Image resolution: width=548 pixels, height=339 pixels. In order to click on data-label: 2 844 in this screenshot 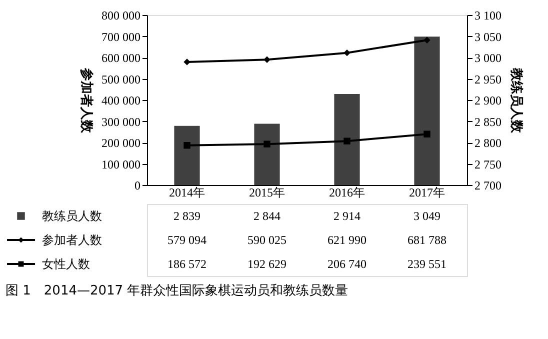, I will do `click(267, 216)`.